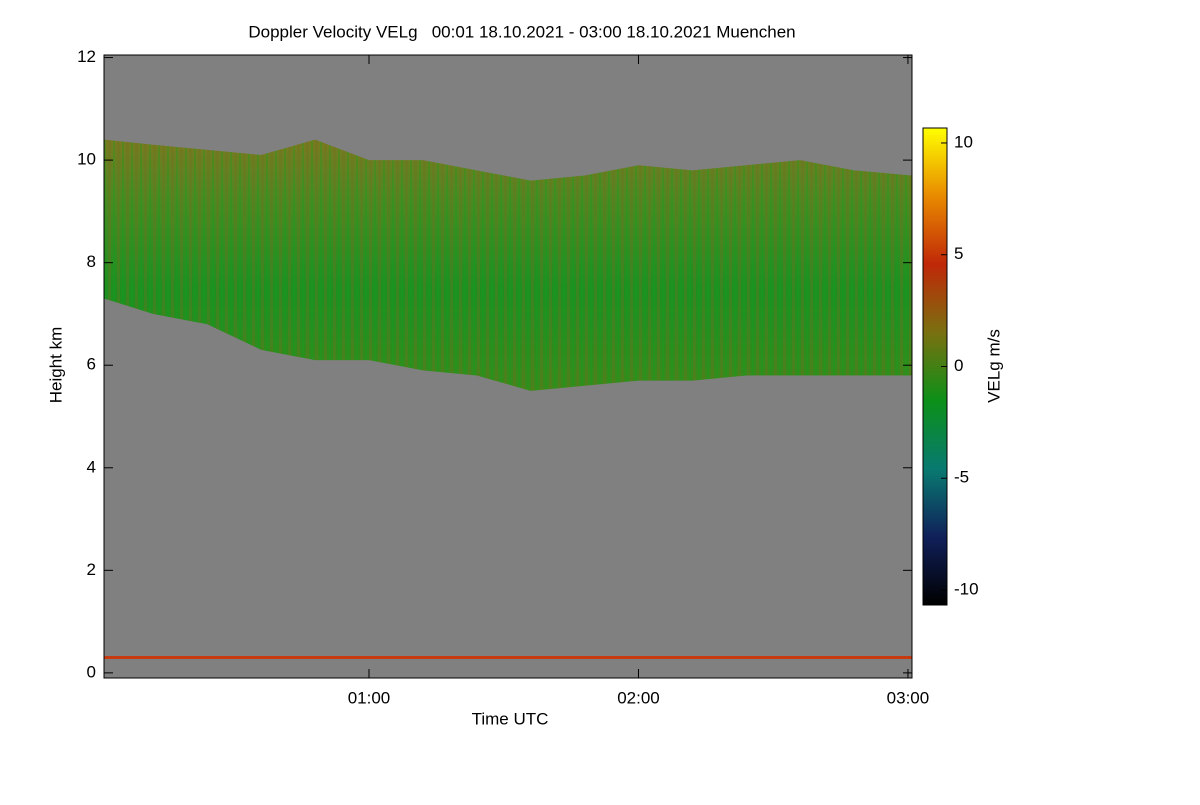 Image resolution: width=1200 pixels, height=805 pixels. I want to click on y-axis-label: Height km, so click(55, 365).